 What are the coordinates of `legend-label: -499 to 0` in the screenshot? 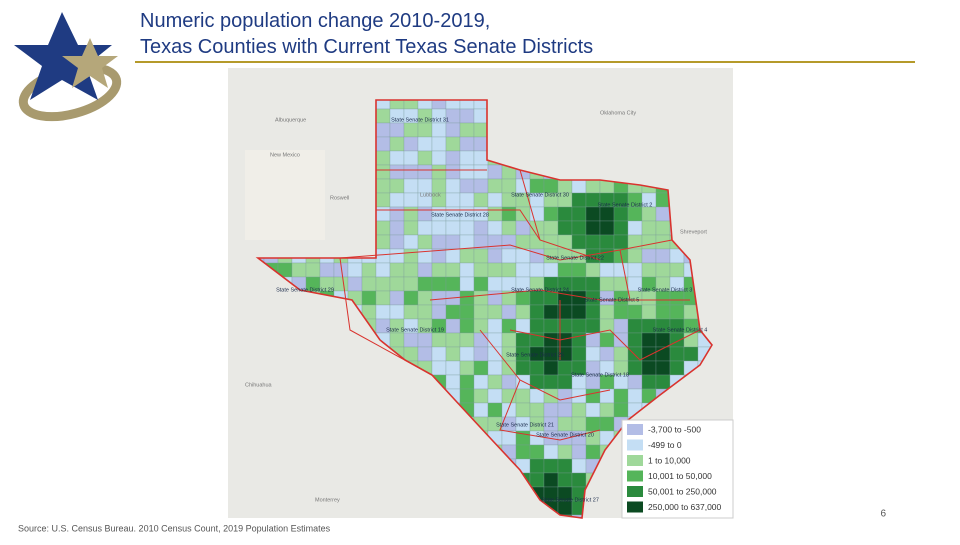 It's located at (665, 445).